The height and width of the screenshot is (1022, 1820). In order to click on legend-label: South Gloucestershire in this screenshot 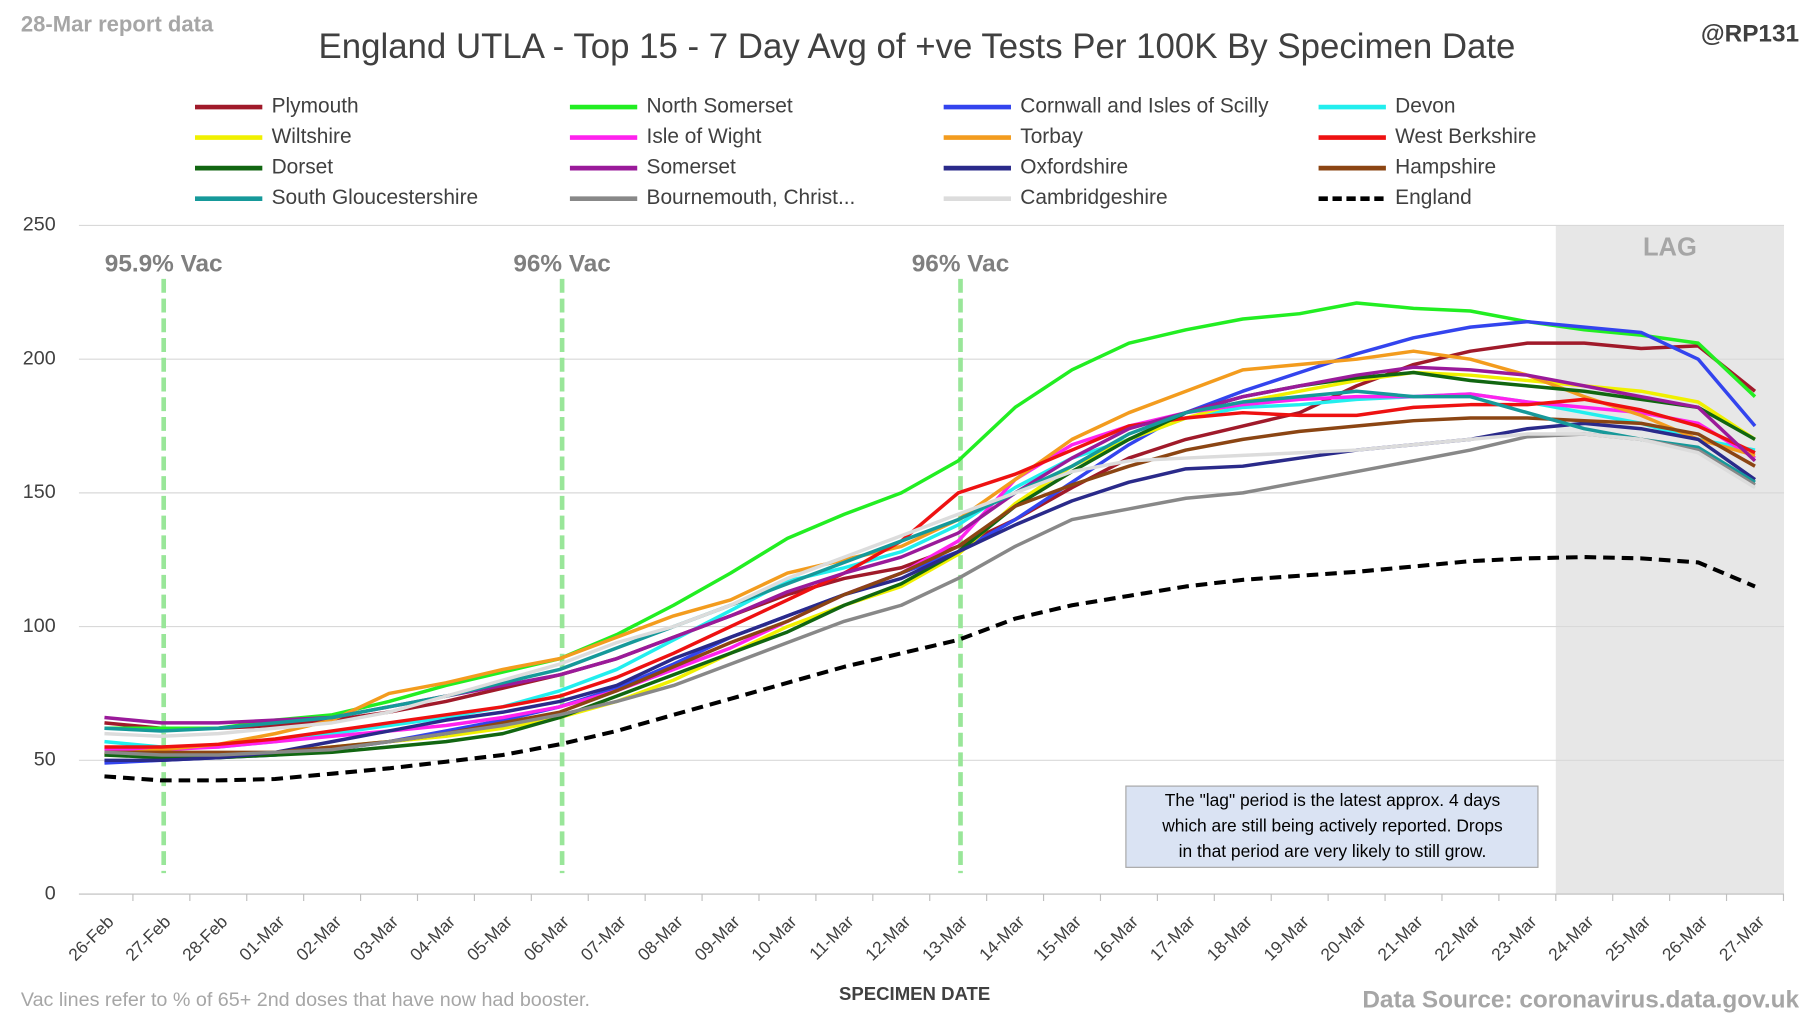, I will do `click(375, 197)`.